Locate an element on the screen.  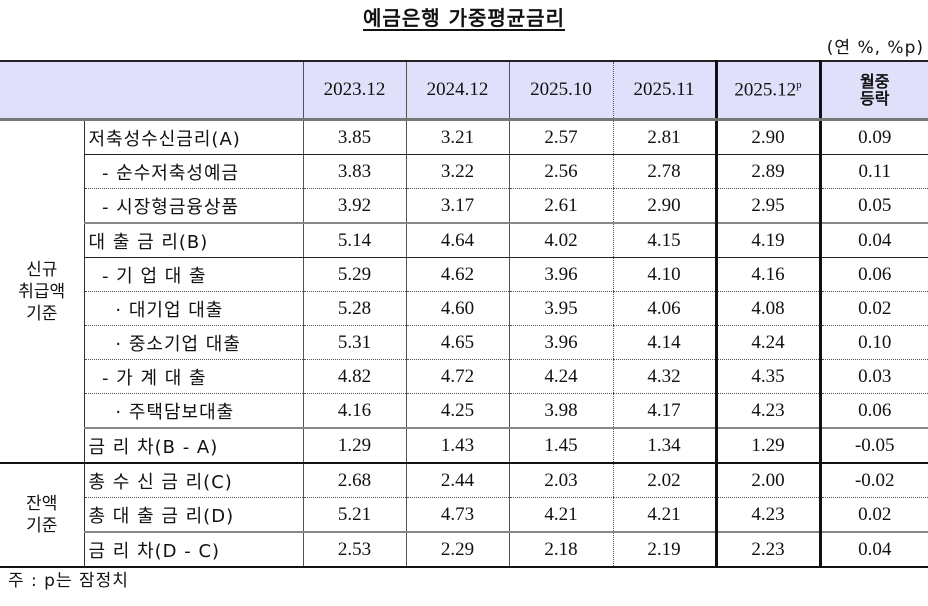
cell: 1.45 is located at coordinates (560, 446).